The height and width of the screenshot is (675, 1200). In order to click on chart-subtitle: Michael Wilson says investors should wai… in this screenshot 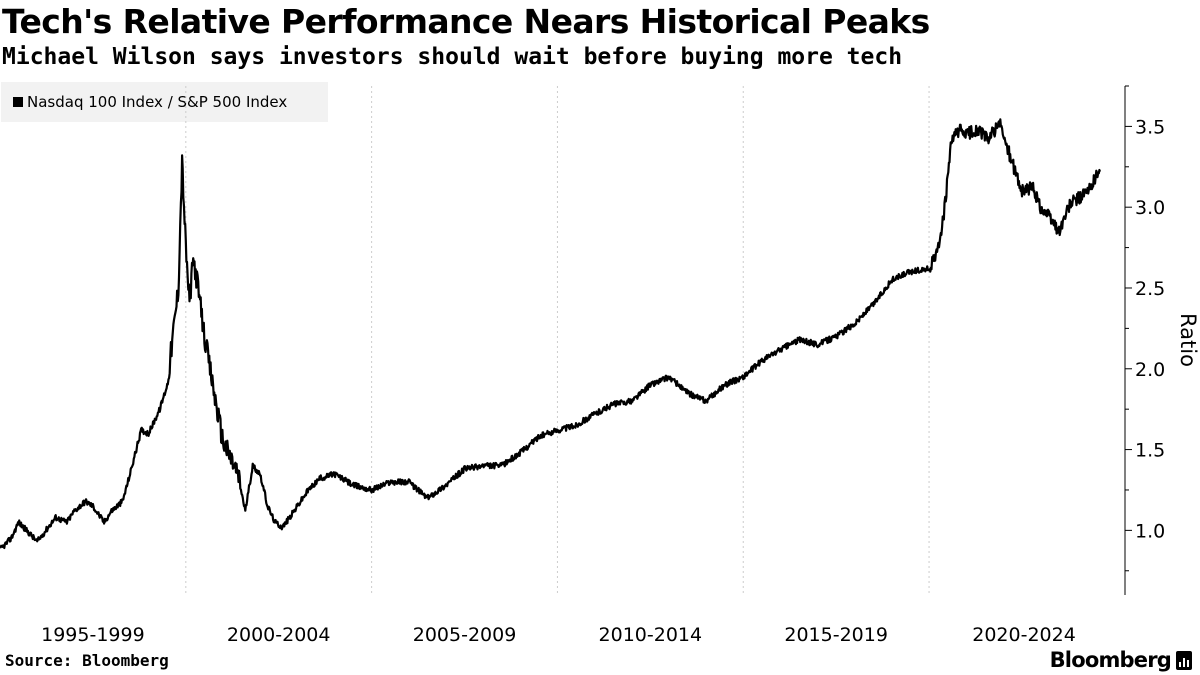, I will do `click(452, 57)`.